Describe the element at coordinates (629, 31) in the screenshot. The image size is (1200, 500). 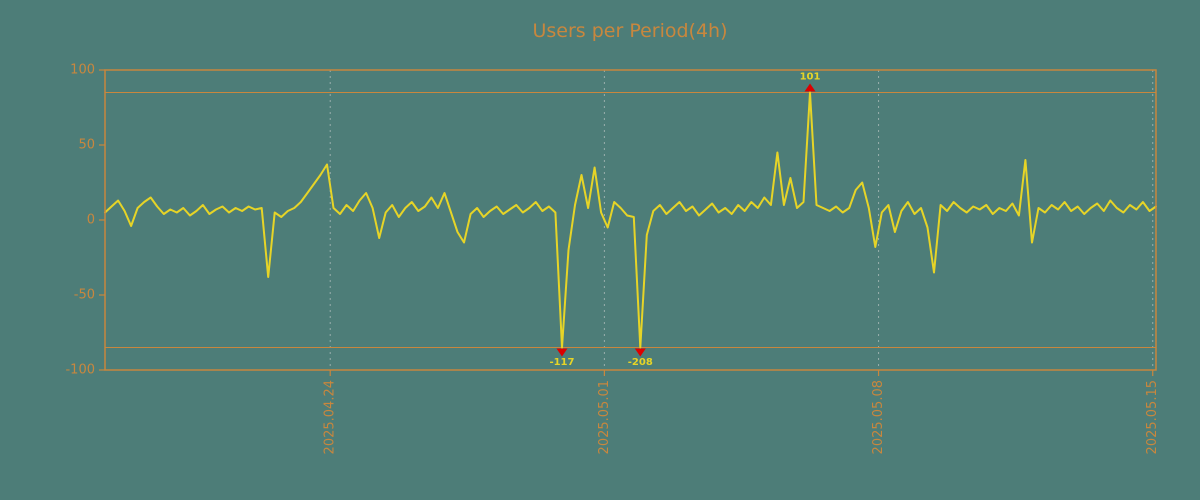
I see `chart-title: Users per Period(4h)` at that location.